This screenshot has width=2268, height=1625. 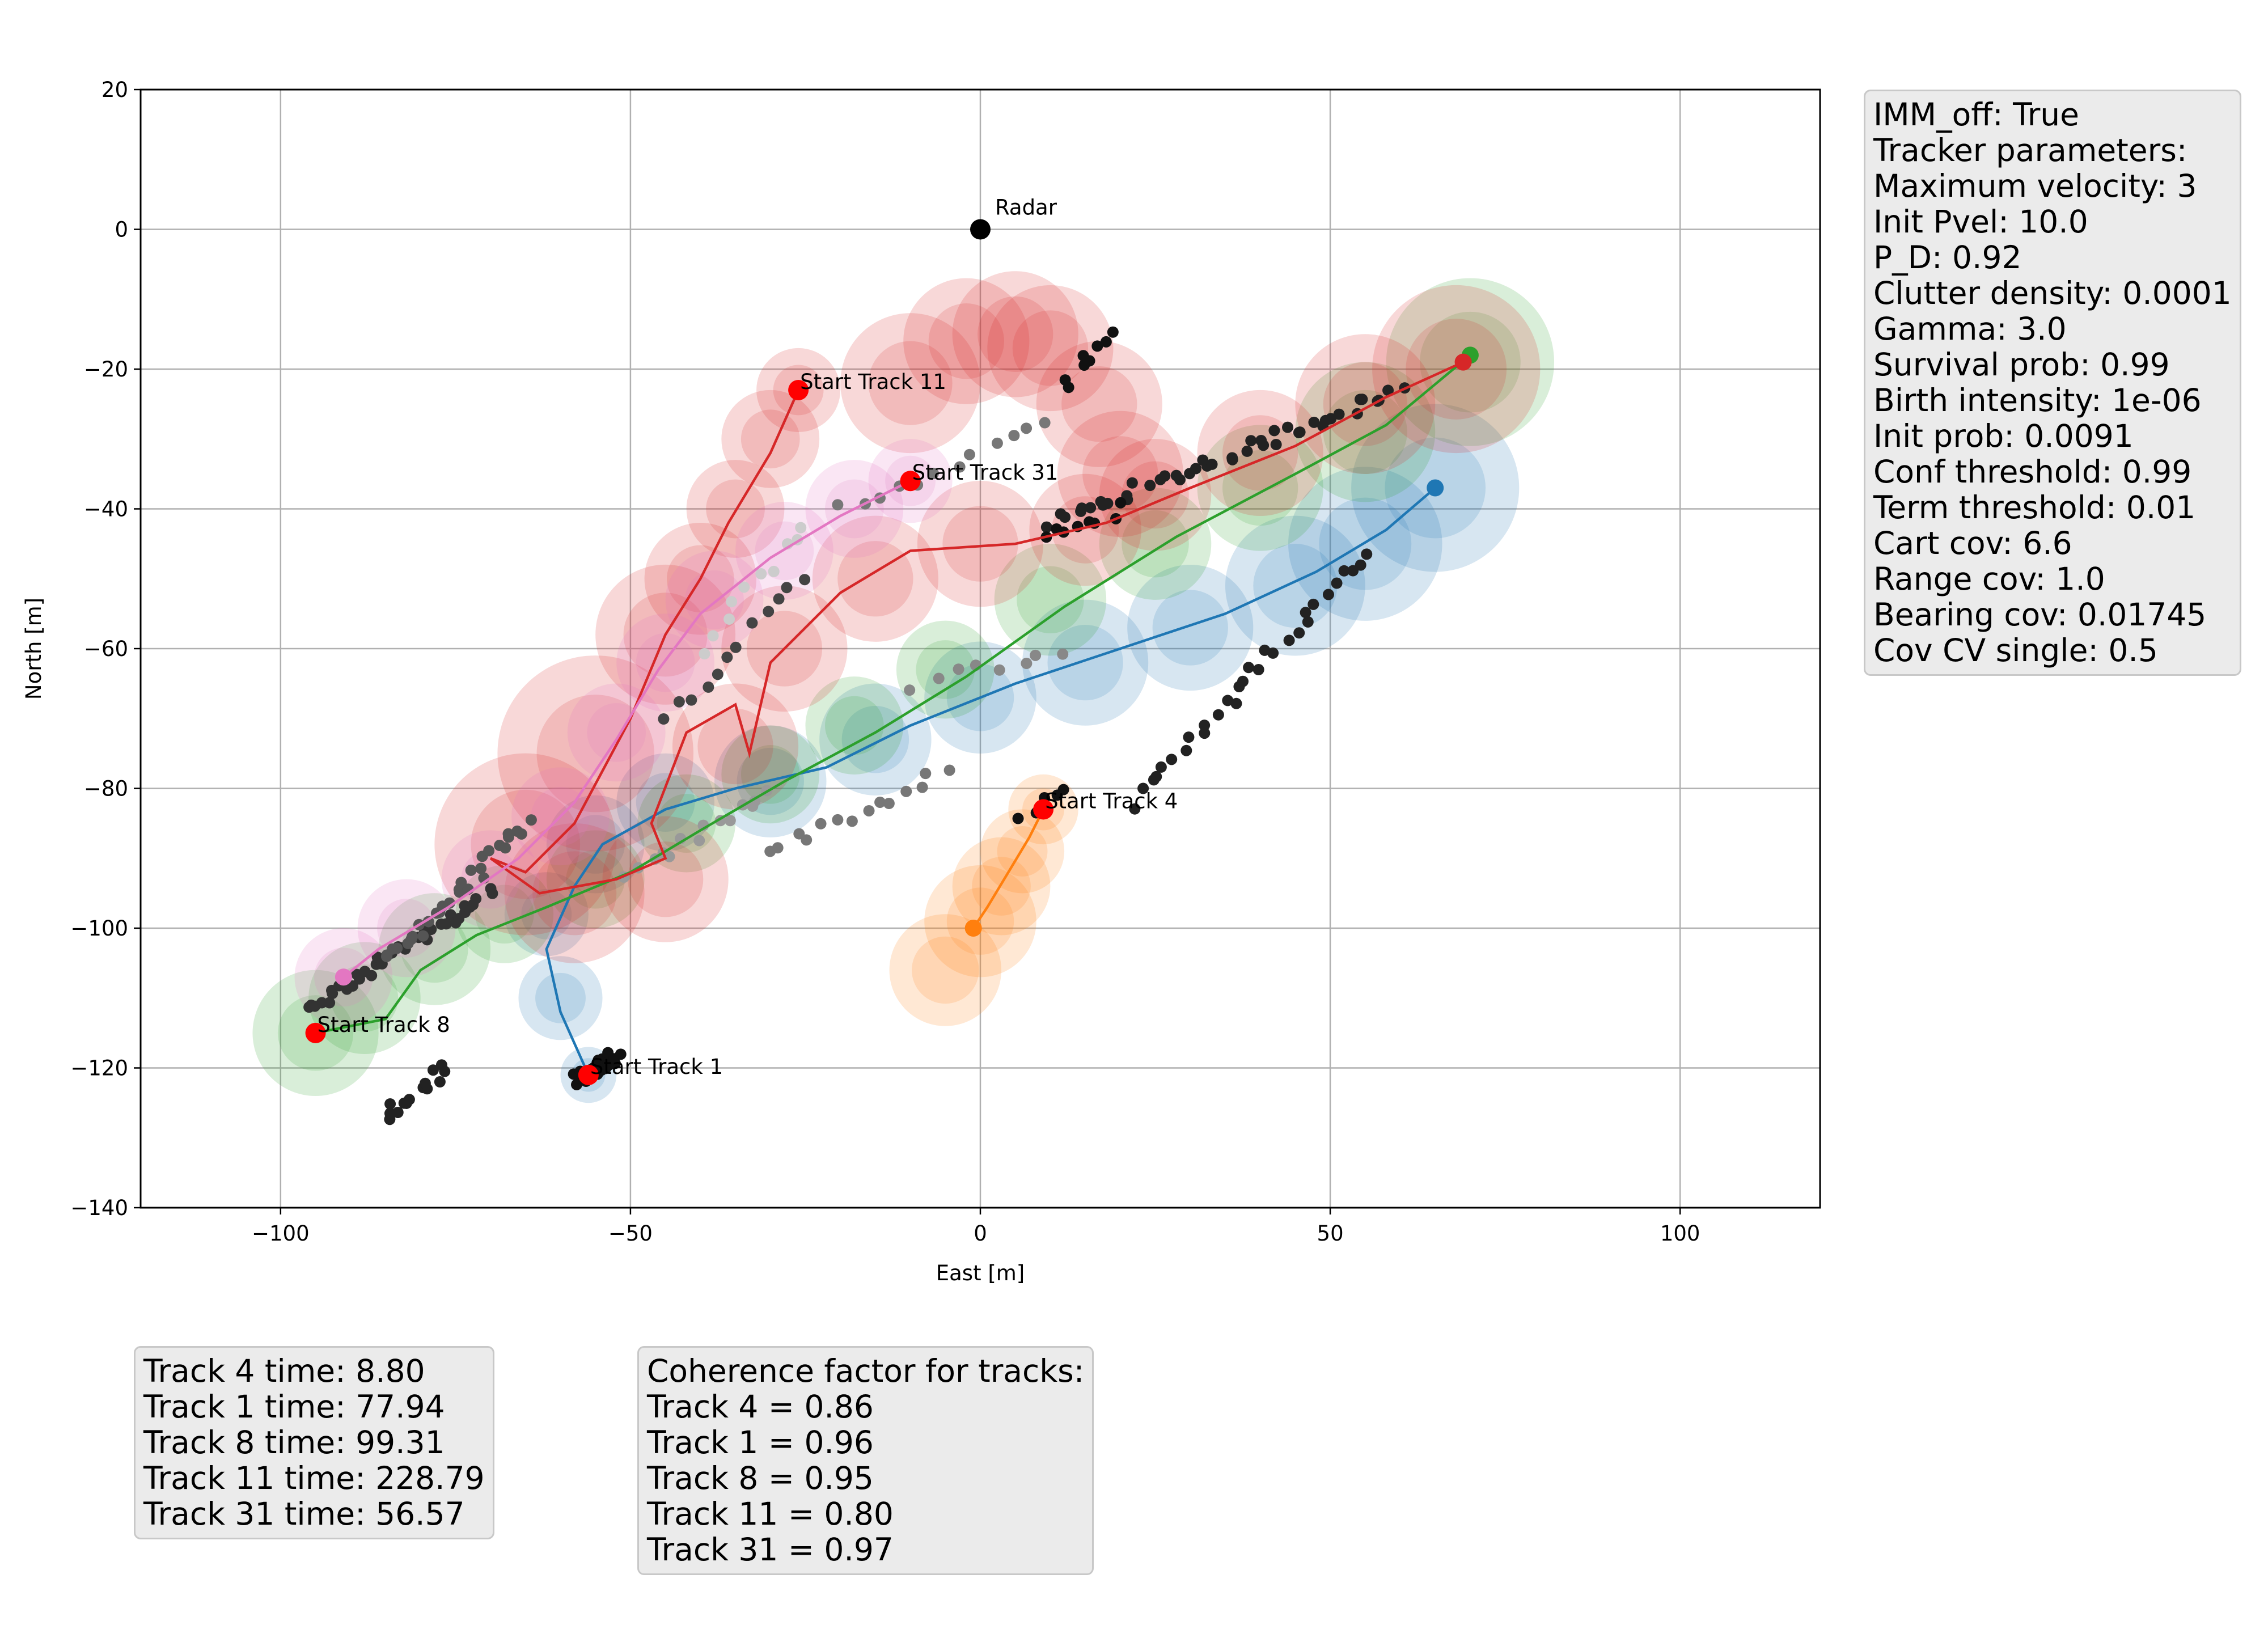 I want to click on radar-marker, so click(x=980, y=229).